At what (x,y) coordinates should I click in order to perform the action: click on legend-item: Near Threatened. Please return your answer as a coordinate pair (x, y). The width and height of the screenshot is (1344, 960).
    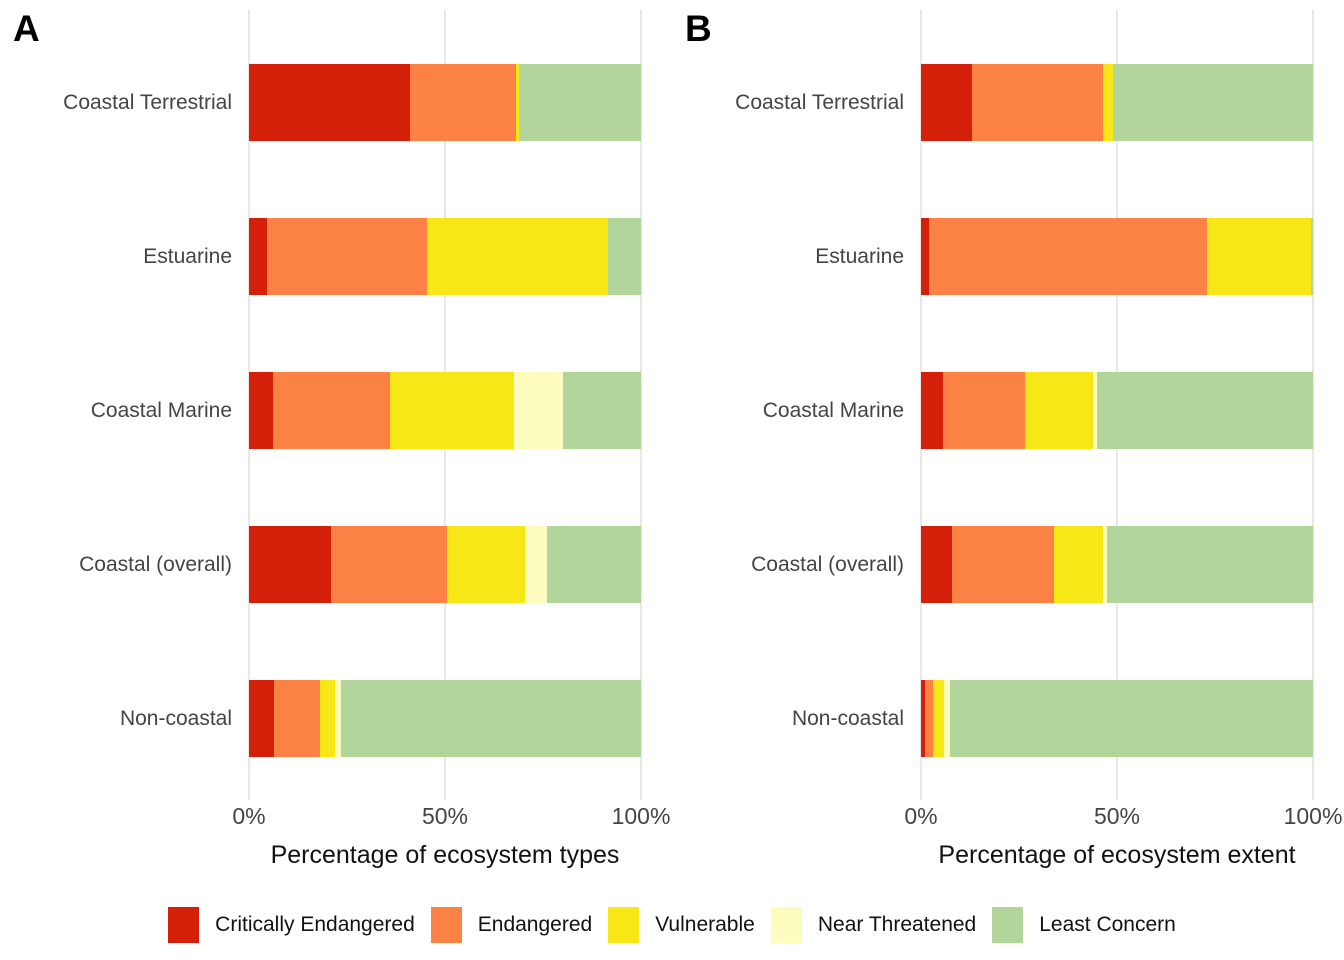
    Looking at the image, I should click on (873, 925).